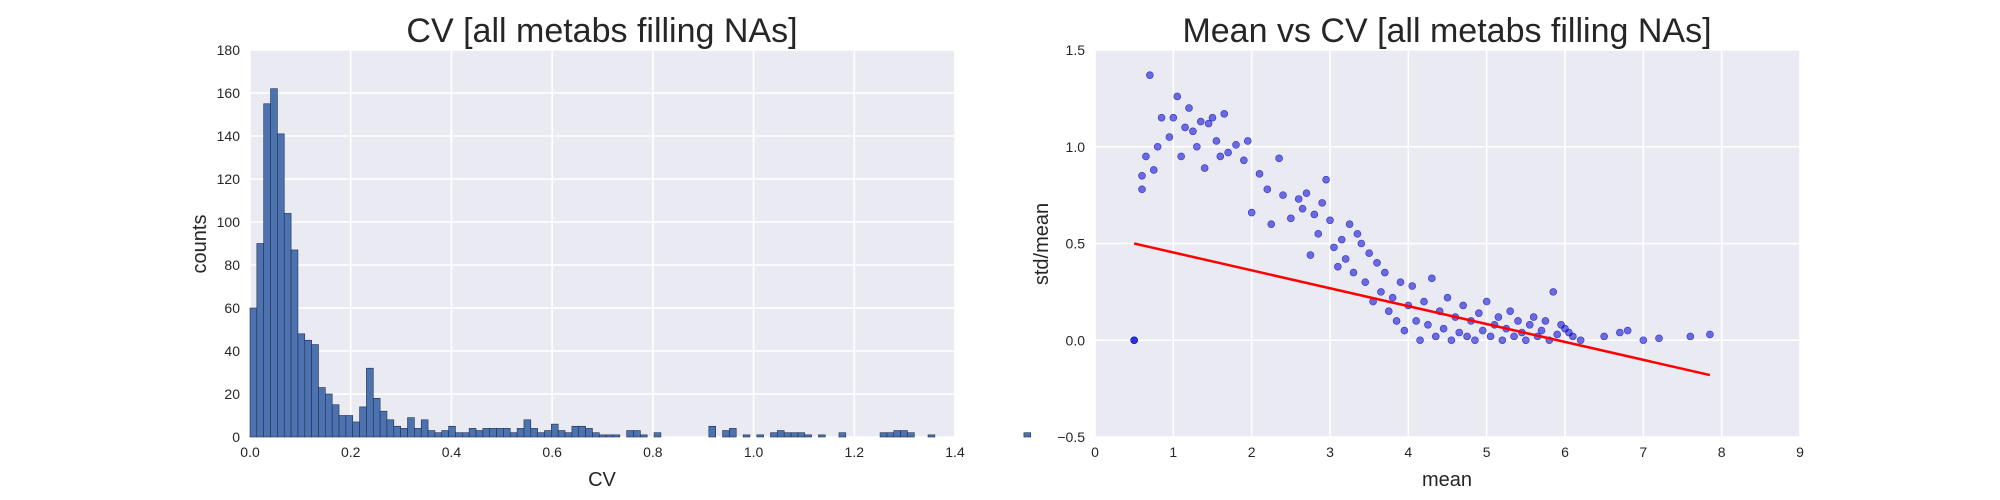 This screenshot has height=500, width=2000. Describe the element at coordinates (232, 394) in the screenshot. I see `histogram-y-tick-label: 20` at that location.